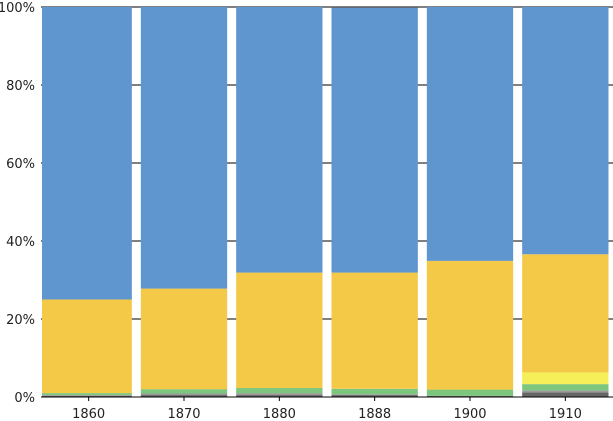 The image size is (613, 421). I want to click on x-tick-label: 1880, so click(279, 414).